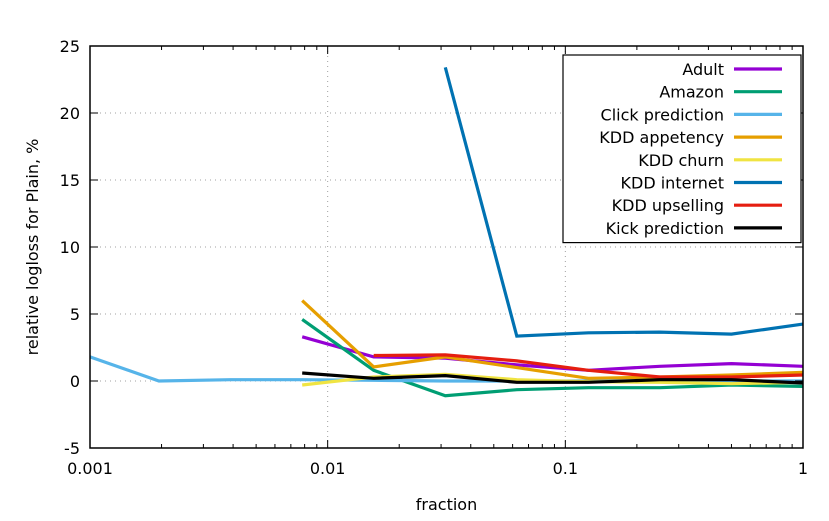 The height and width of the screenshot is (521, 829). Describe the element at coordinates (732, 69) in the screenshot. I see `legend-item: Adult` at that location.